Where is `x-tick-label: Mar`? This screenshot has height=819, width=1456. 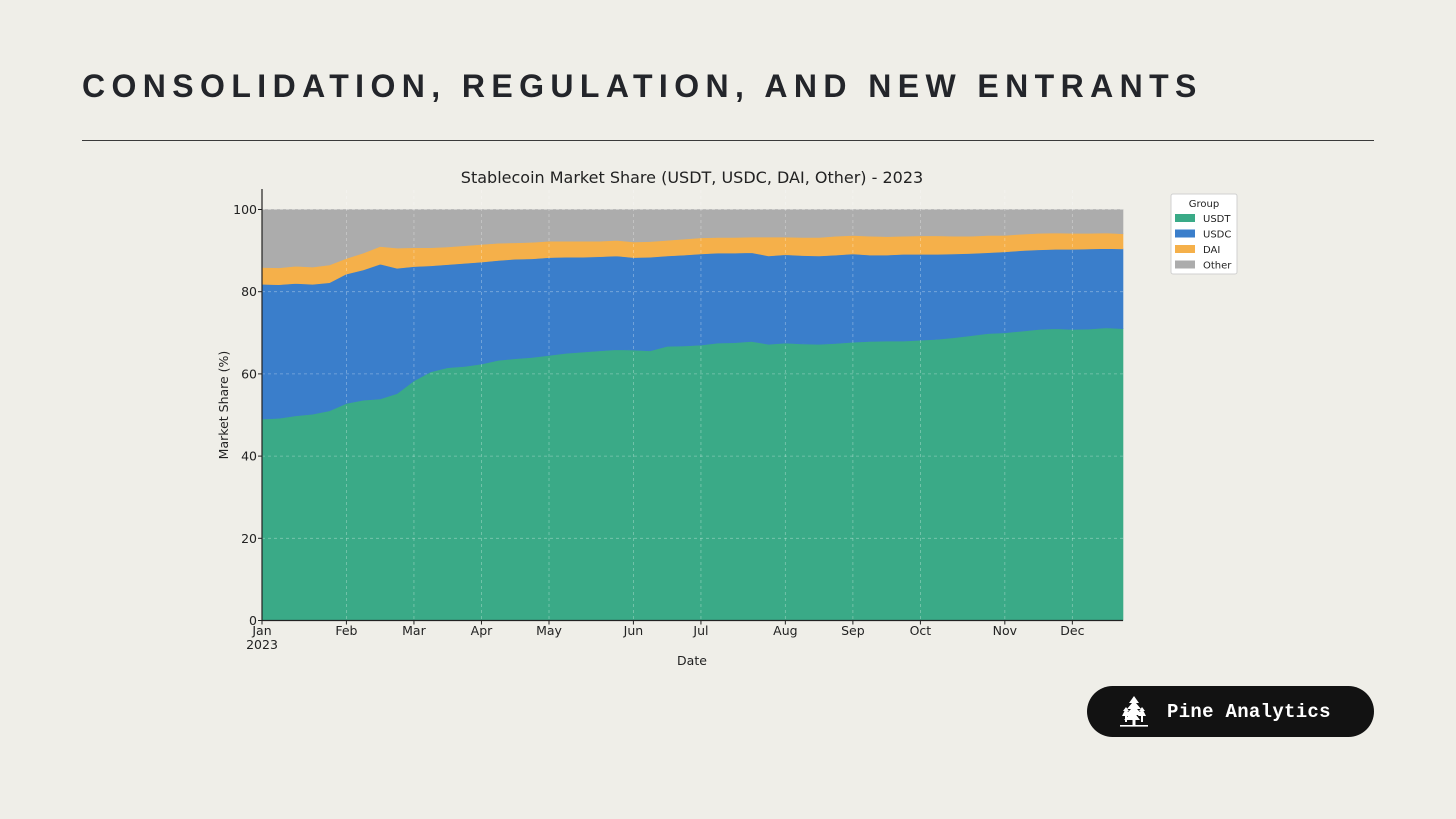
x-tick-label: Mar is located at coordinates (414, 630).